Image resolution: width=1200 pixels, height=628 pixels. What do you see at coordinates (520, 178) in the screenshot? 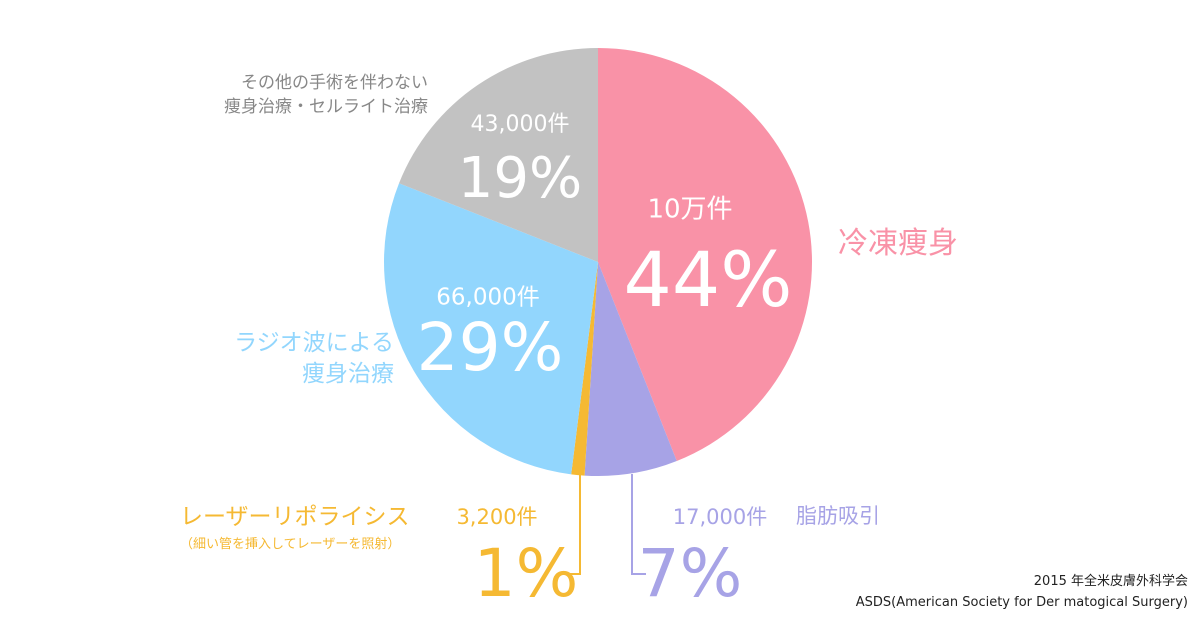
I see `value-label: 19%` at bounding box center [520, 178].